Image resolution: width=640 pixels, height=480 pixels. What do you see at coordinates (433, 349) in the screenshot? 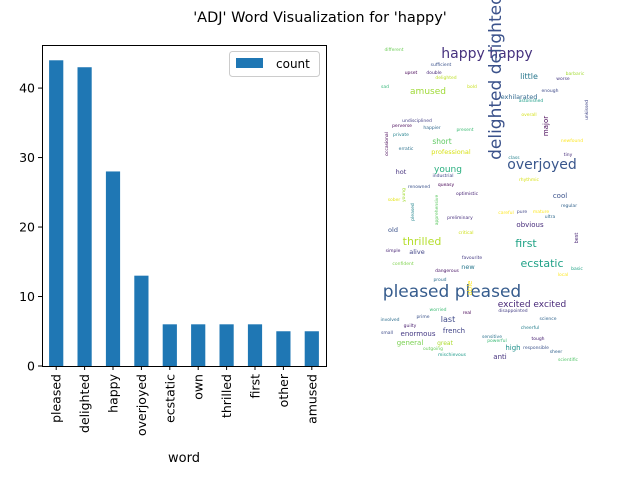
I see `cloud-word: outgoing` at bounding box center [433, 349].